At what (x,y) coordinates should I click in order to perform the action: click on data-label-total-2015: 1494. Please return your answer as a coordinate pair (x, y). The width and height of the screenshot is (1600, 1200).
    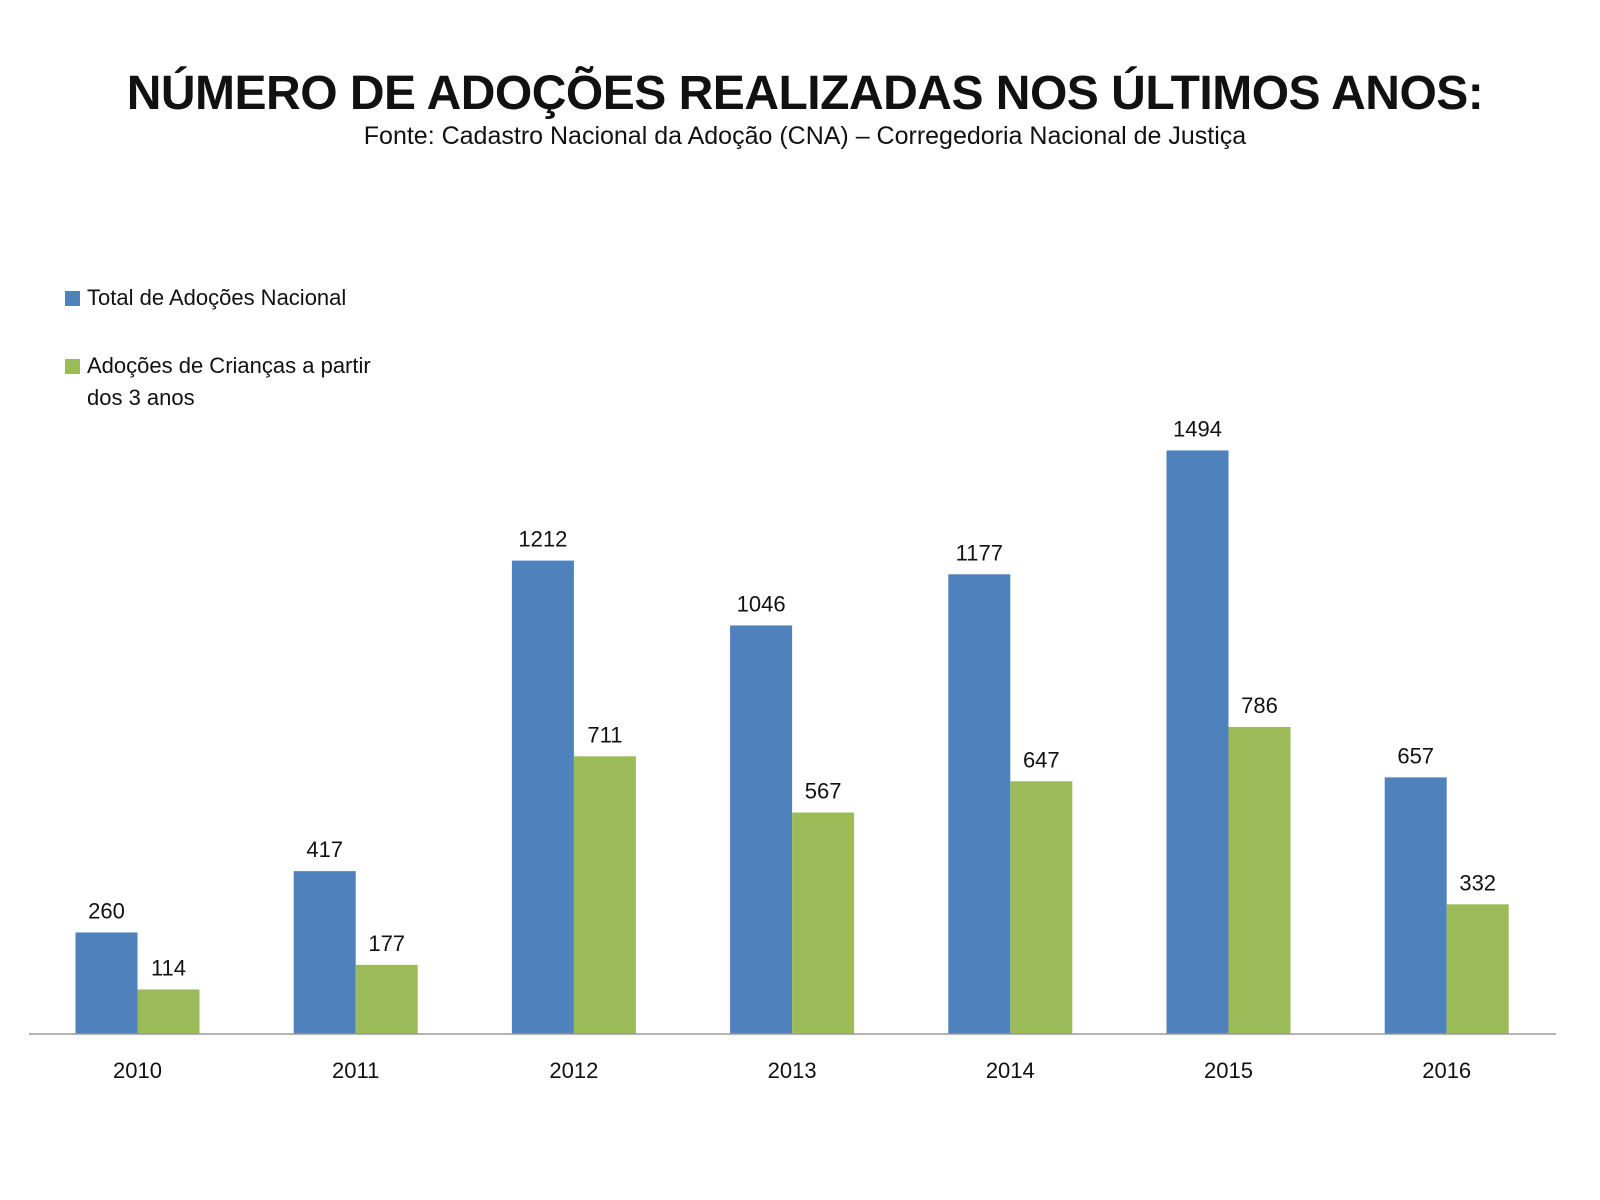
    Looking at the image, I should click on (1197, 428).